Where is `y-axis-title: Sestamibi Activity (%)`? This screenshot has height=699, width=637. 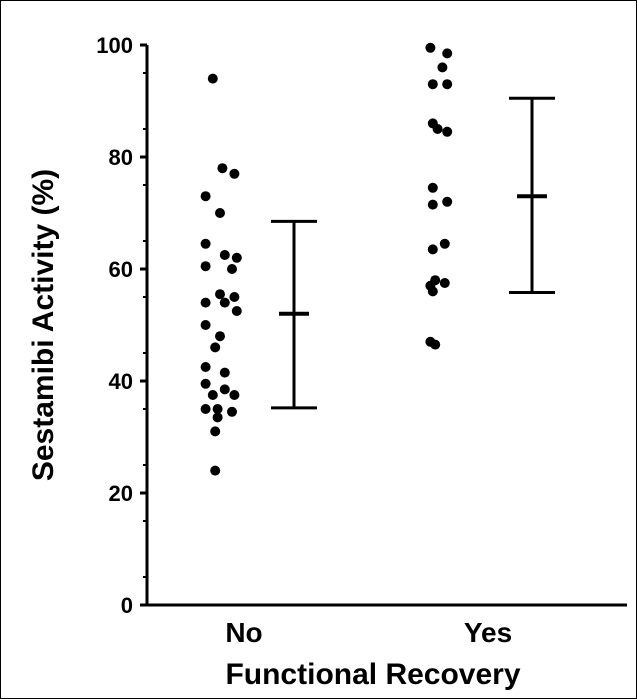 y-axis-title: Sestamibi Activity (%) is located at coordinates (43, 325).